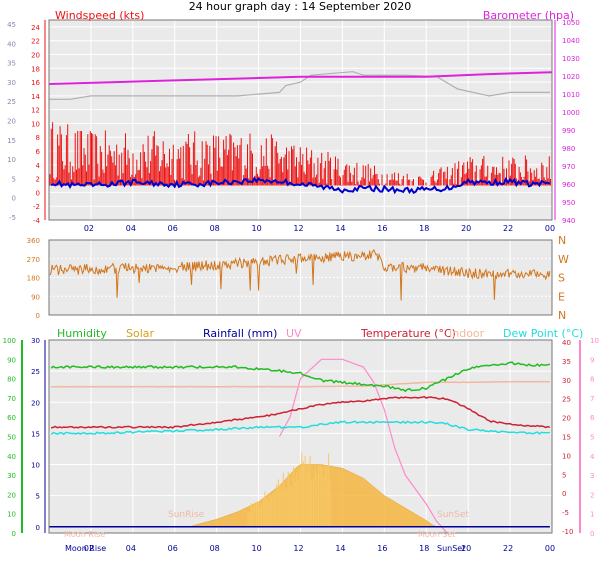 The image size is (608, 561). Describe the element at coordinates (11, 83) in the screenshot. I see `wind-outer-tick-label: 30` at that location.